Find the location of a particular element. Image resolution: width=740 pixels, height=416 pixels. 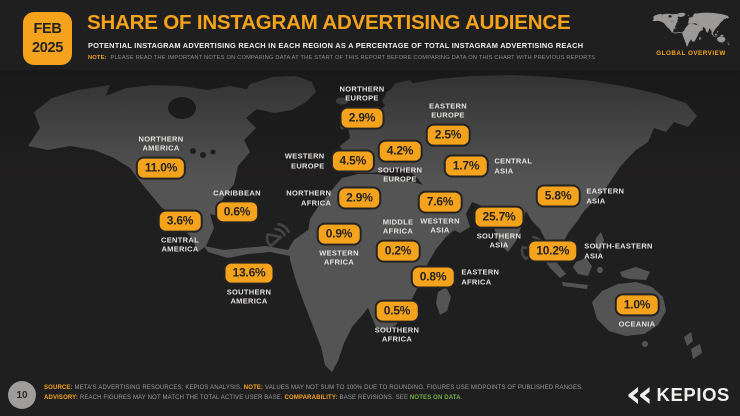

region-callout-southern-europe: 4.2% SOUTHERN EUROPE is located at coordinates (400, 162).